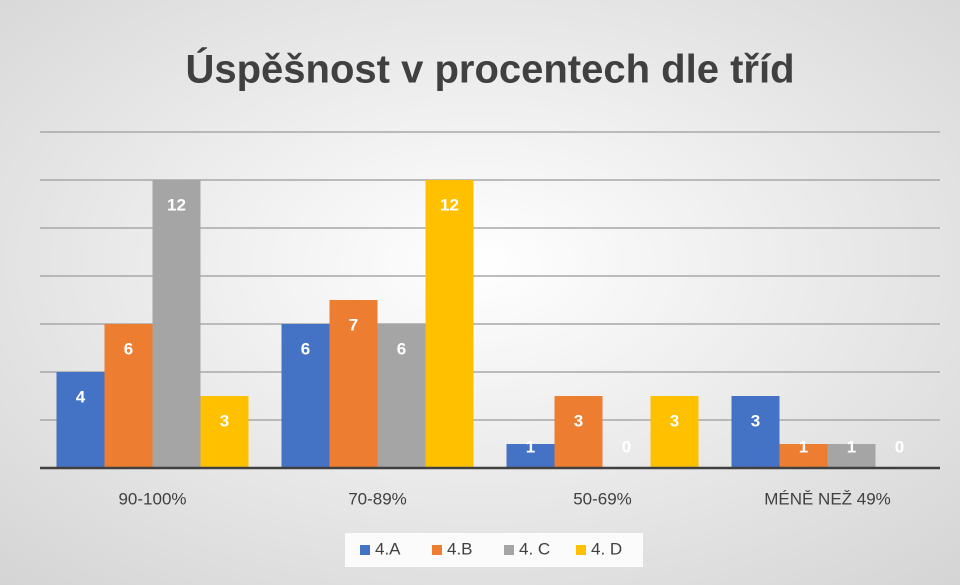 The width and height of the screenshot is (960, 585). Describe the element at coordinates (494, 550) in the screenshot. I see `legend-box` at that location.